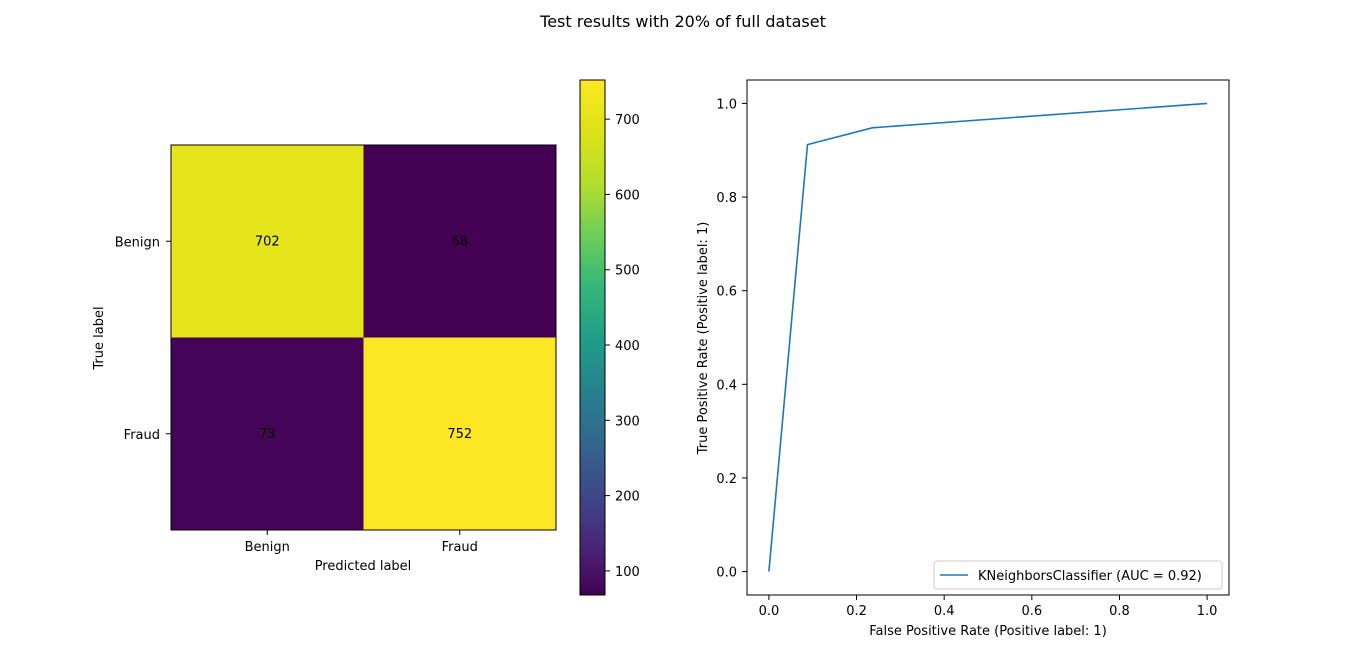  I want to click on roc-legend-box, so click(1078, 575).